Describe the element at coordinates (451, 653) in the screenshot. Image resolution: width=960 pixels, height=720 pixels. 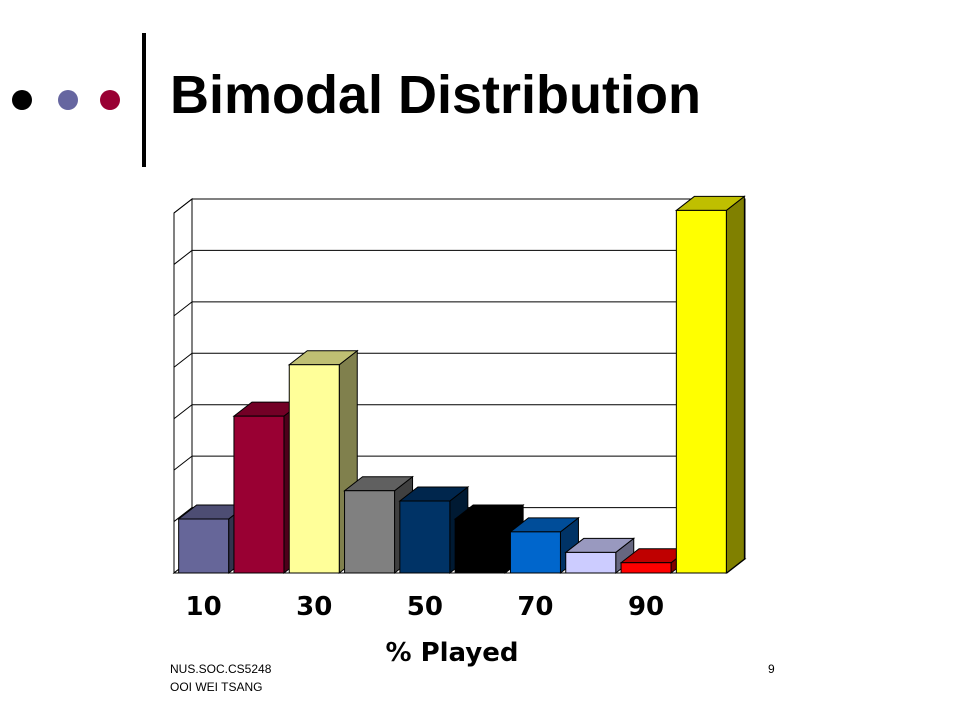
I see `x-axis-label: % Played` at that location.